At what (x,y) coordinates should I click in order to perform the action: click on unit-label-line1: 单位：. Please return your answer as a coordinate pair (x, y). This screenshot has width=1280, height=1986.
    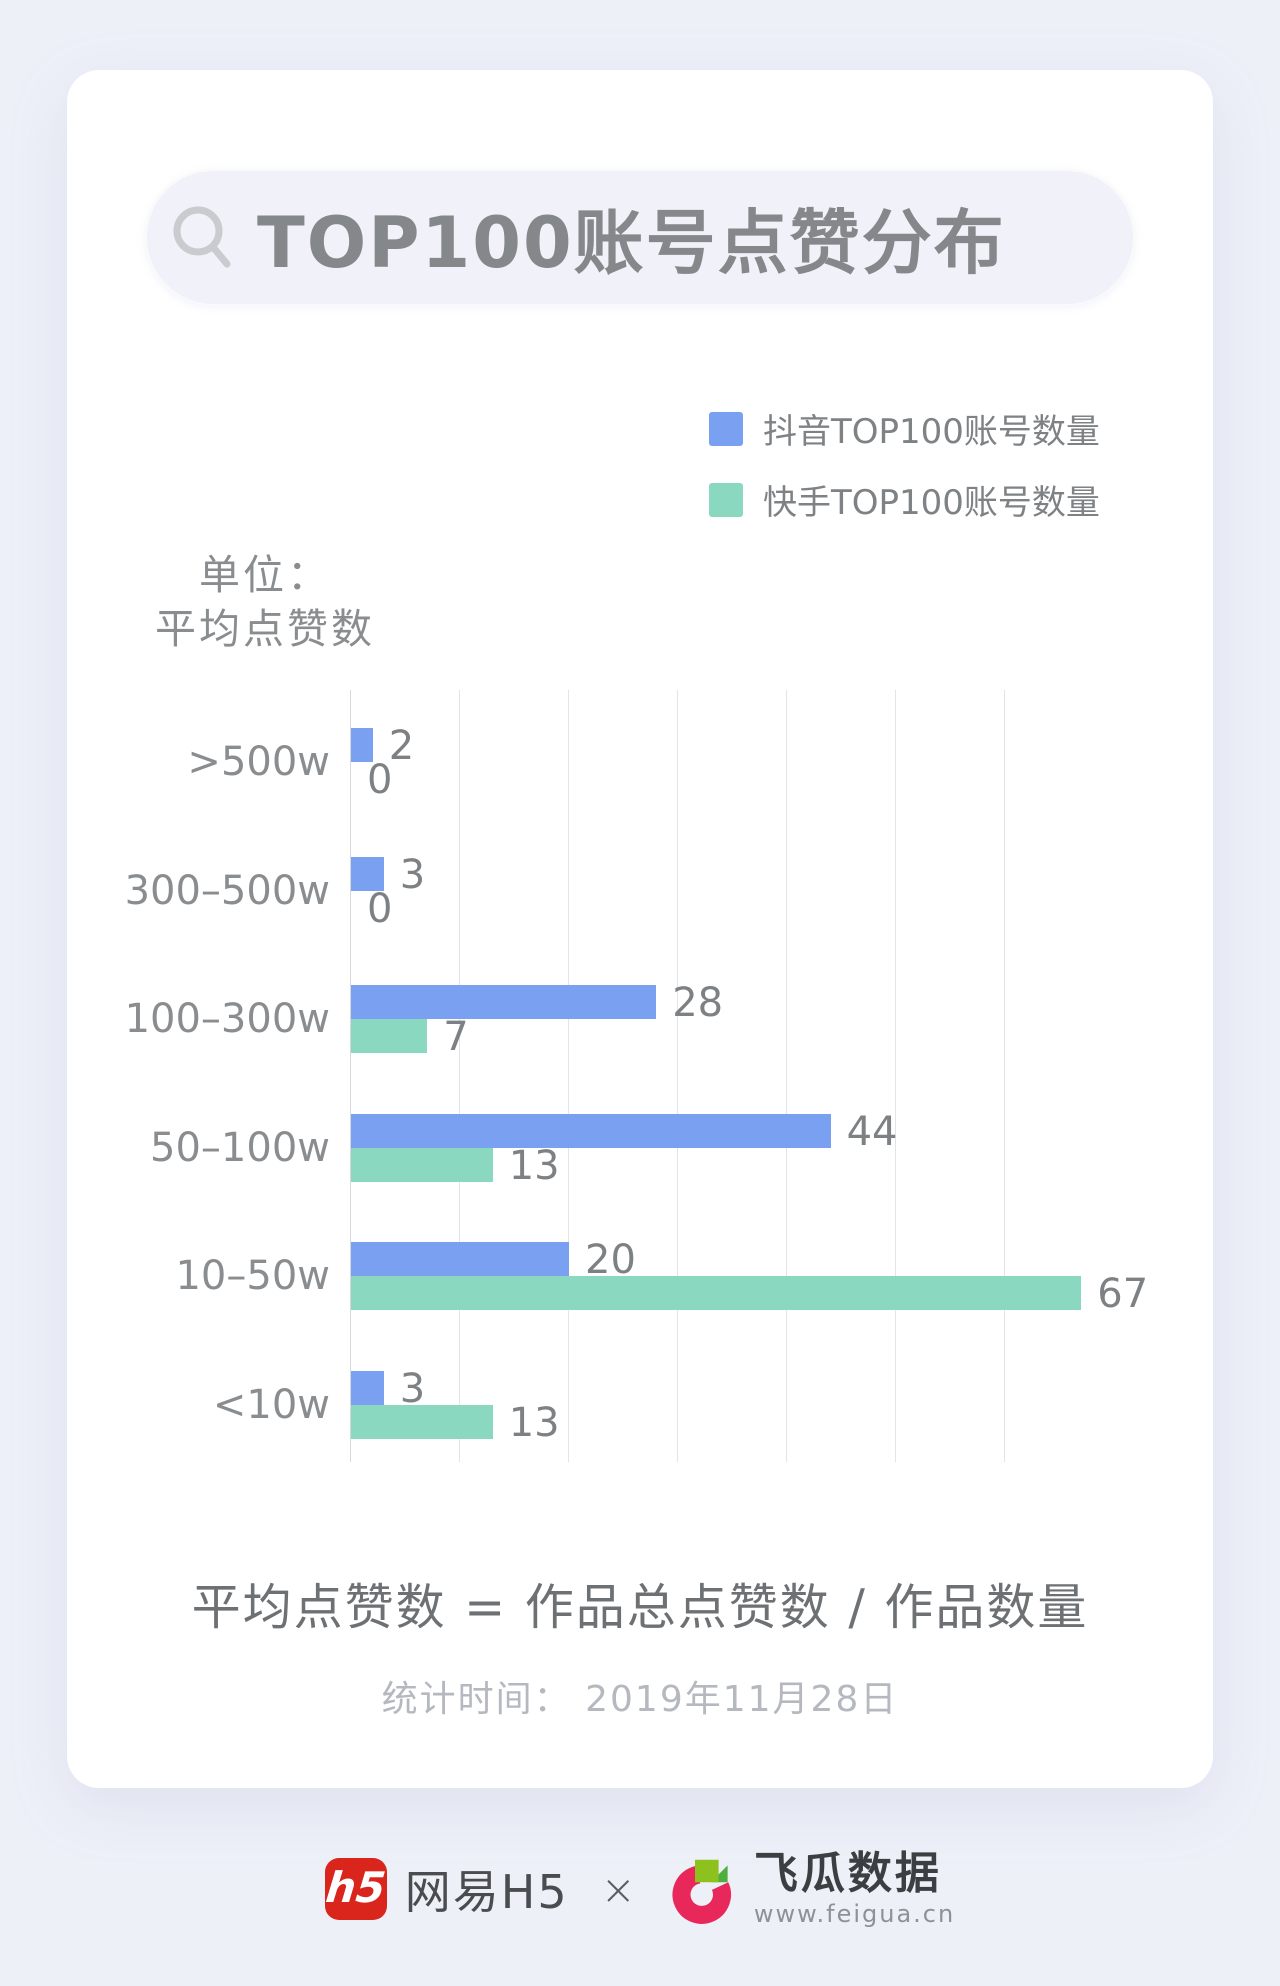
    Looking at the image, I should click on (265, 575).